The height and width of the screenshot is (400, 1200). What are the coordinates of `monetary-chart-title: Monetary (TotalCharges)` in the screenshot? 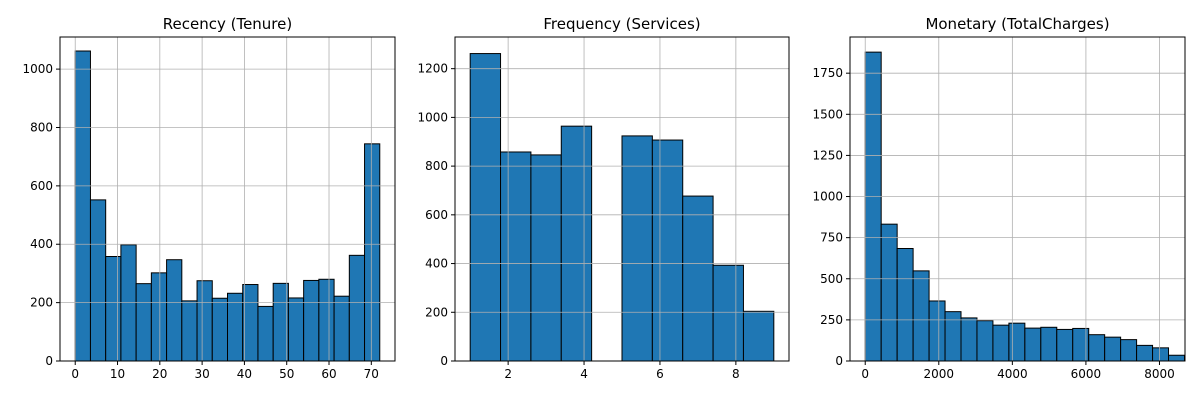 It's located at (1017, 24).